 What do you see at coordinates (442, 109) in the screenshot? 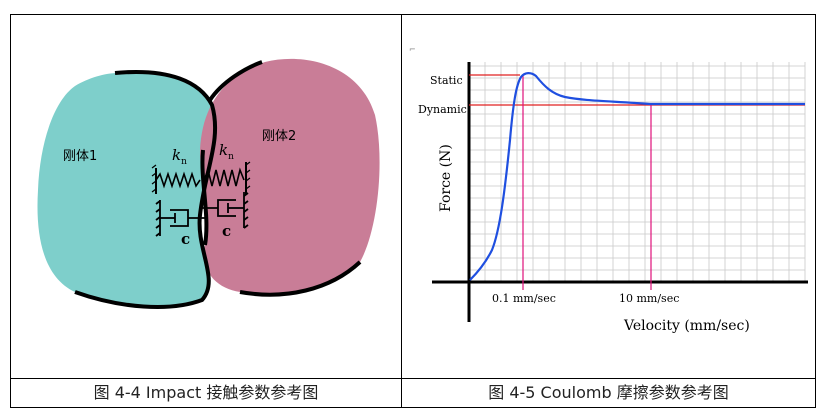
I see `dynamic-label: Dynamic` at bounding box center [442, 109].